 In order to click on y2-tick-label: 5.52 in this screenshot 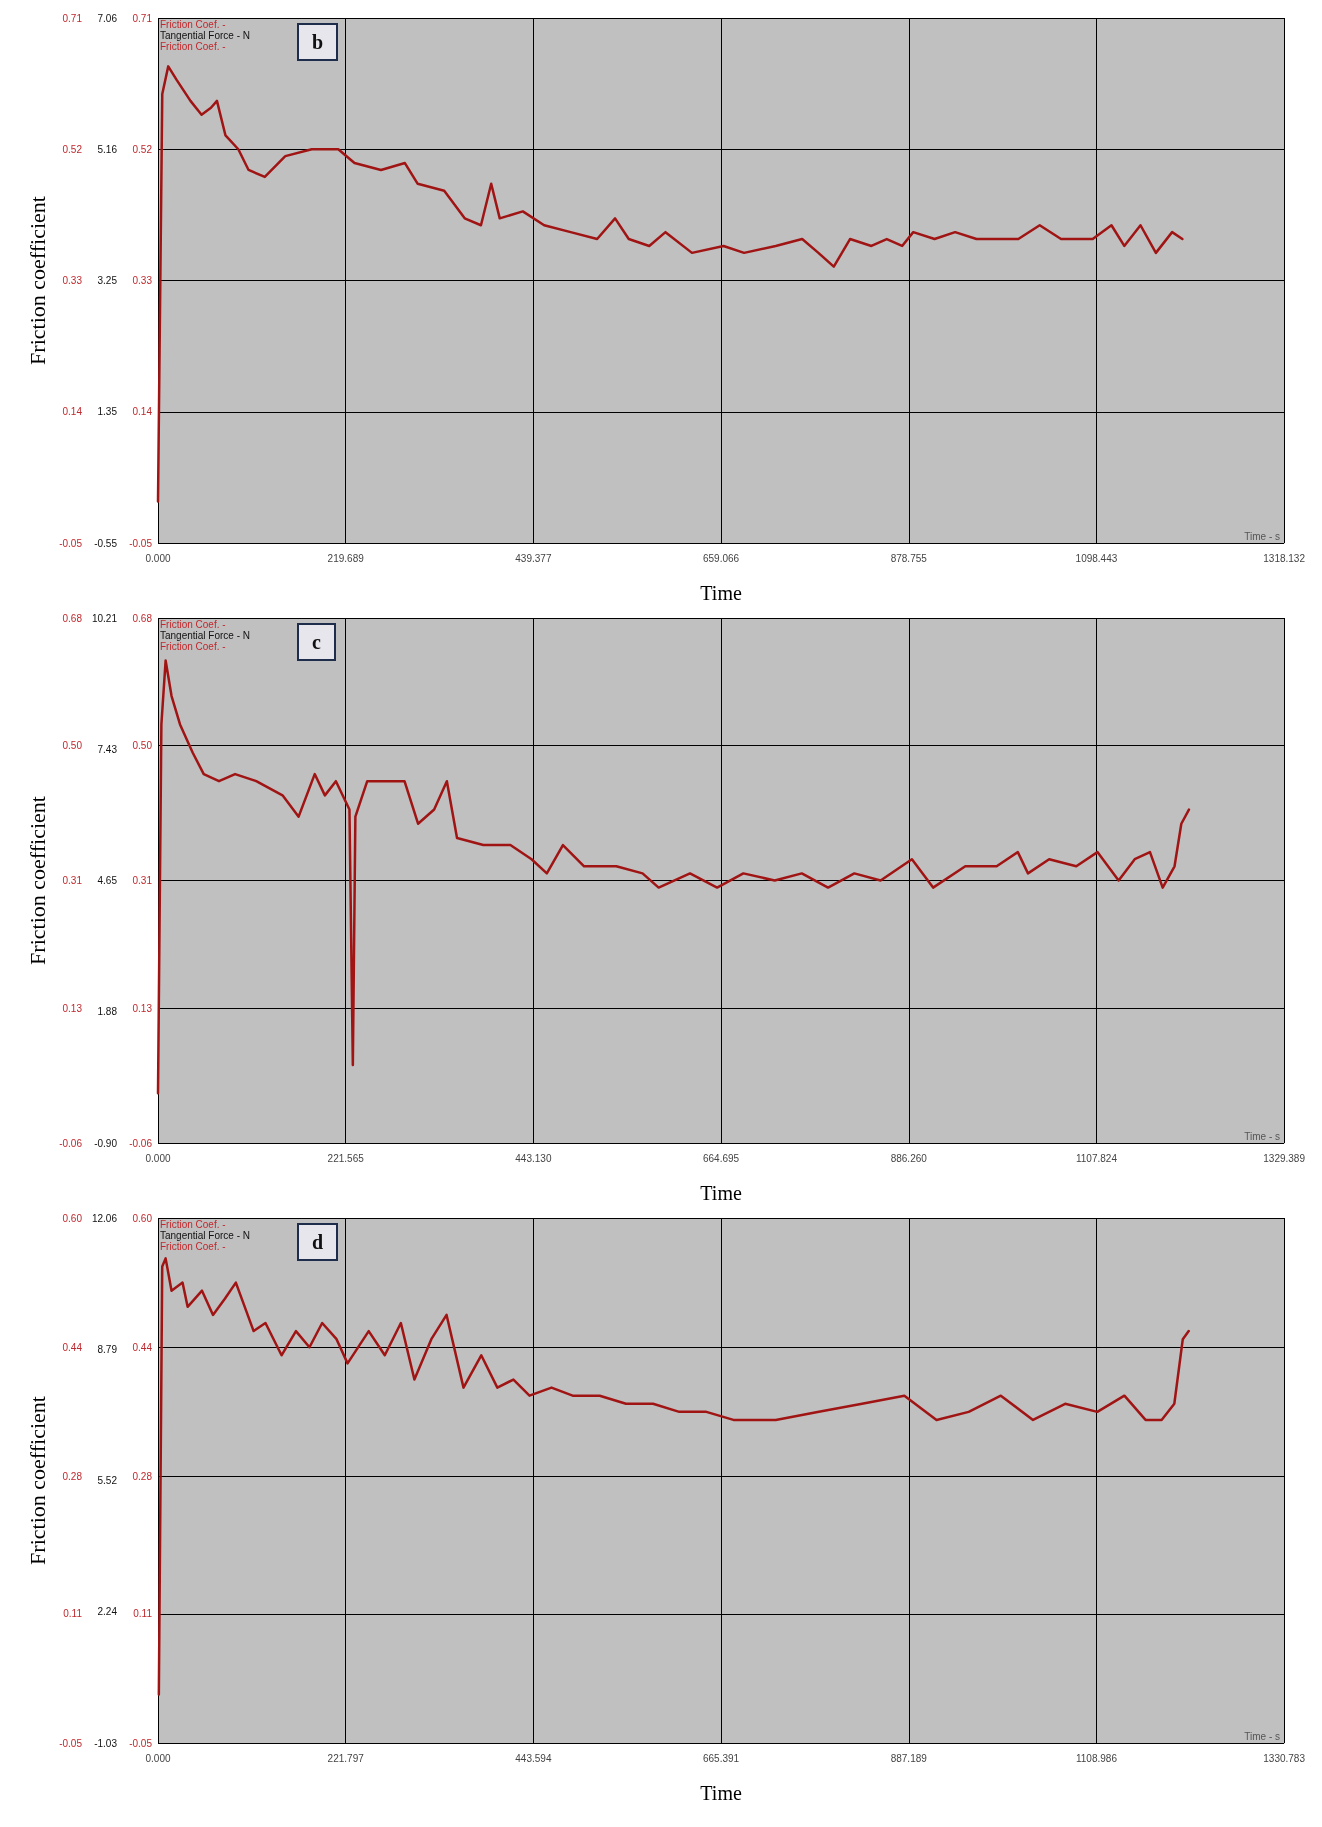, I will do `click(107, 1480)`.